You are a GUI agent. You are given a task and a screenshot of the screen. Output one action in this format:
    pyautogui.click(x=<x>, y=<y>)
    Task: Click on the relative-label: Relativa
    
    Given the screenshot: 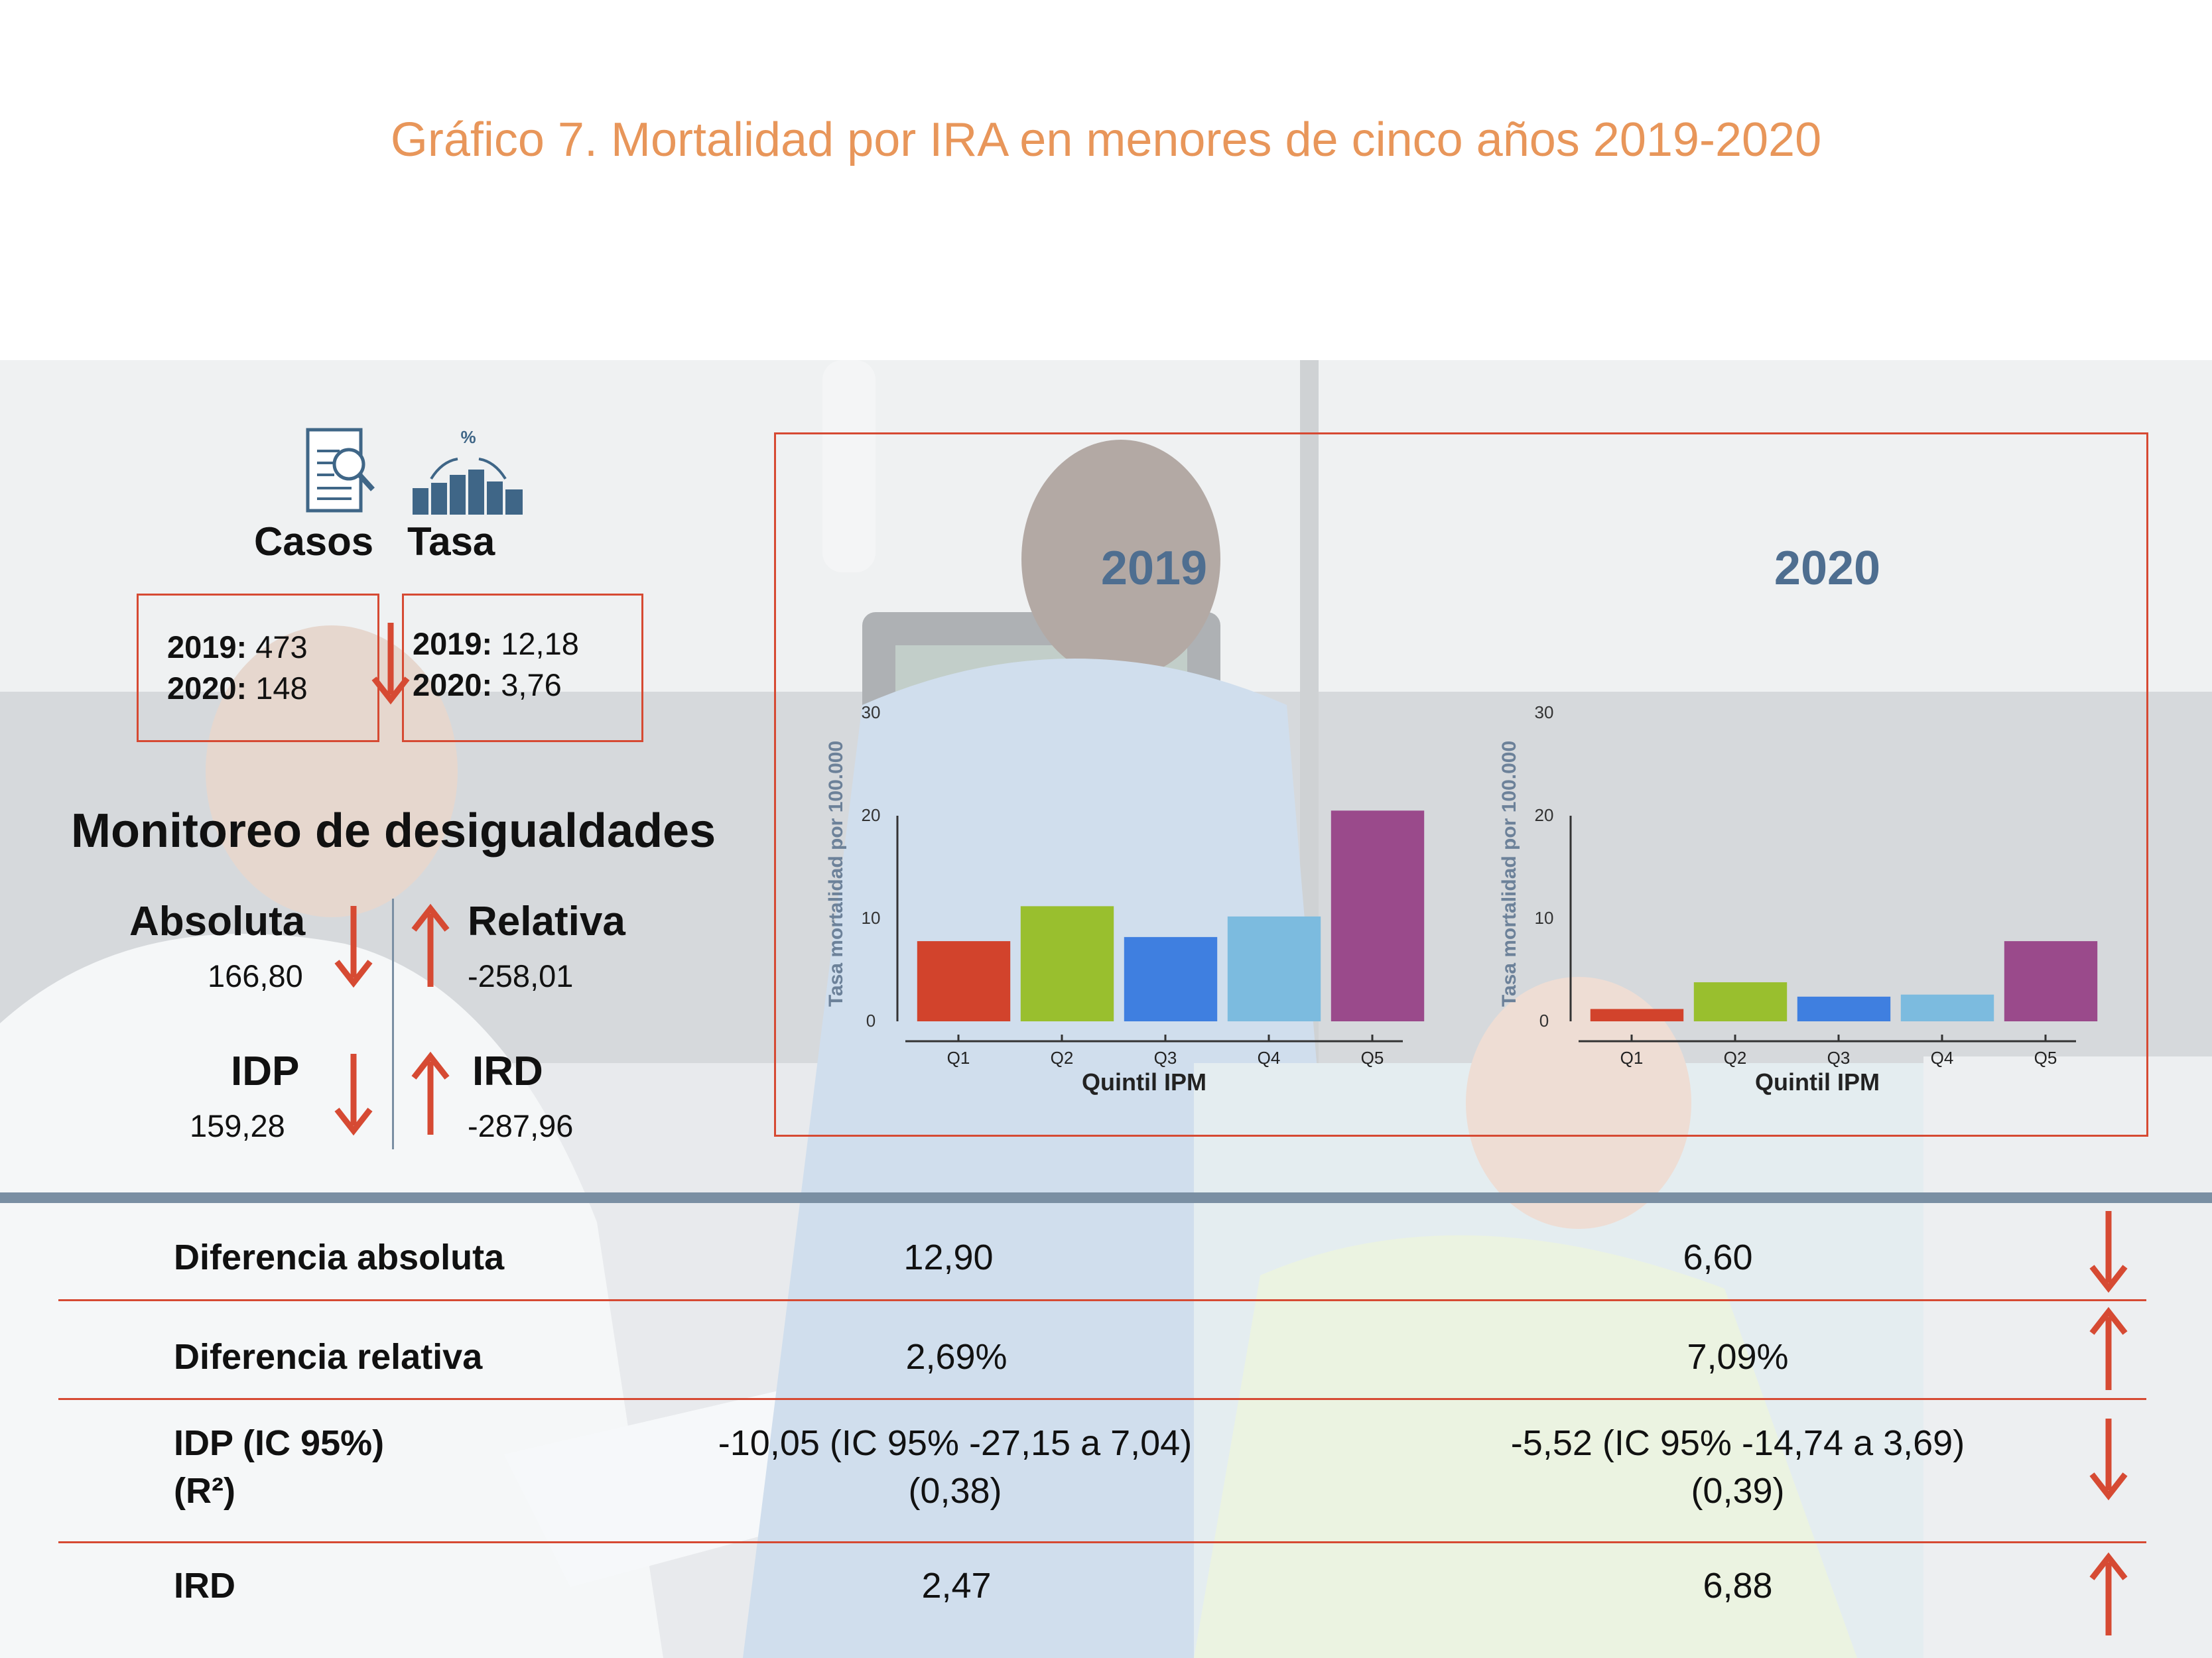 What is the action you would take?
    pyautogui.click(x=546, y=921)
    